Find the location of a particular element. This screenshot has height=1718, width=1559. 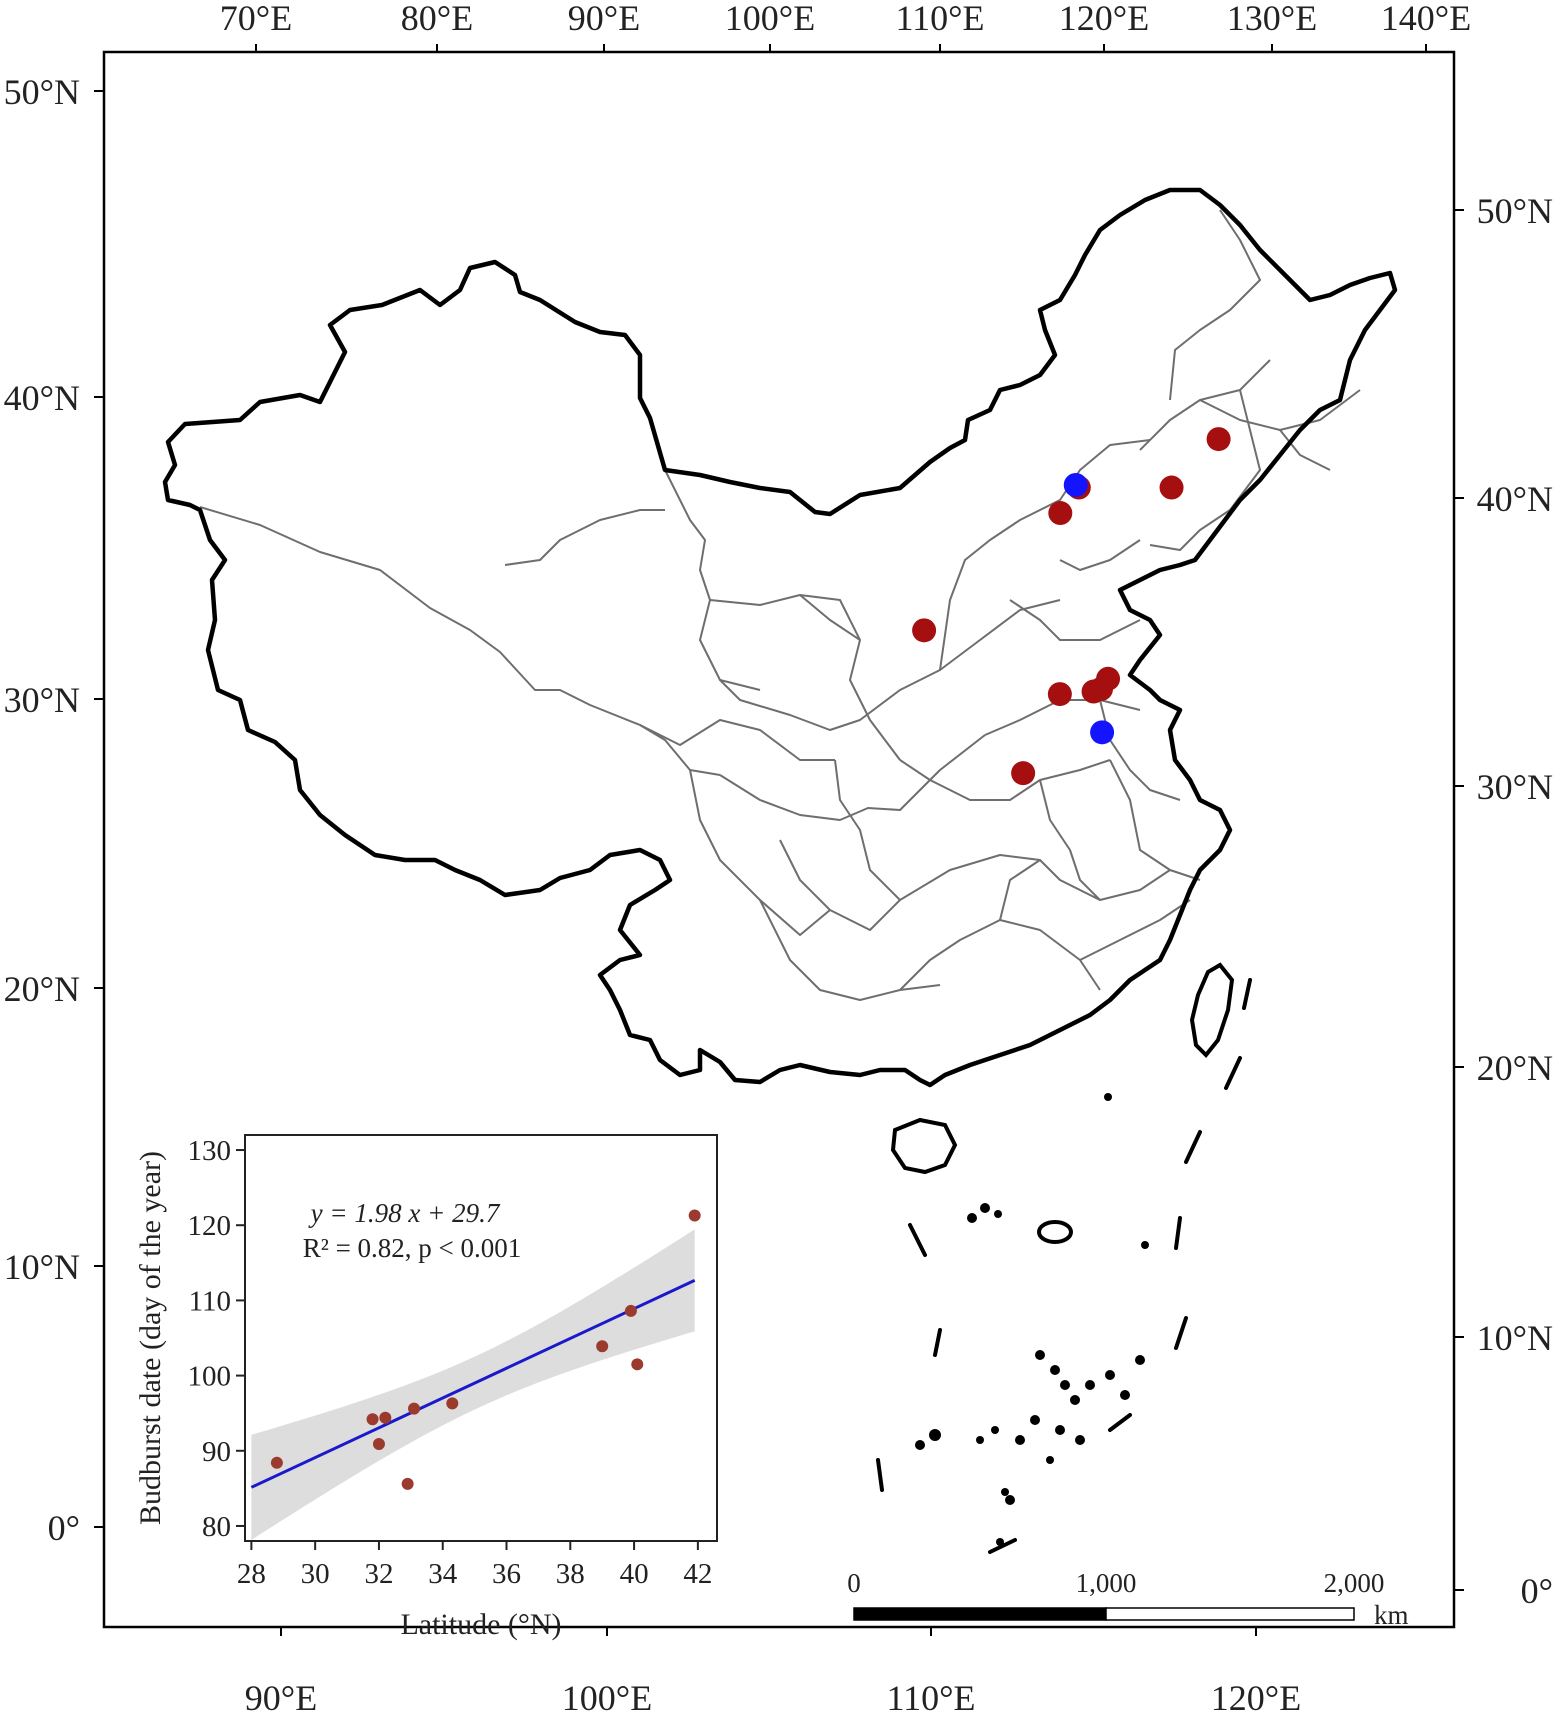

scale-bar-white is located at coordinates (1230, 1614).